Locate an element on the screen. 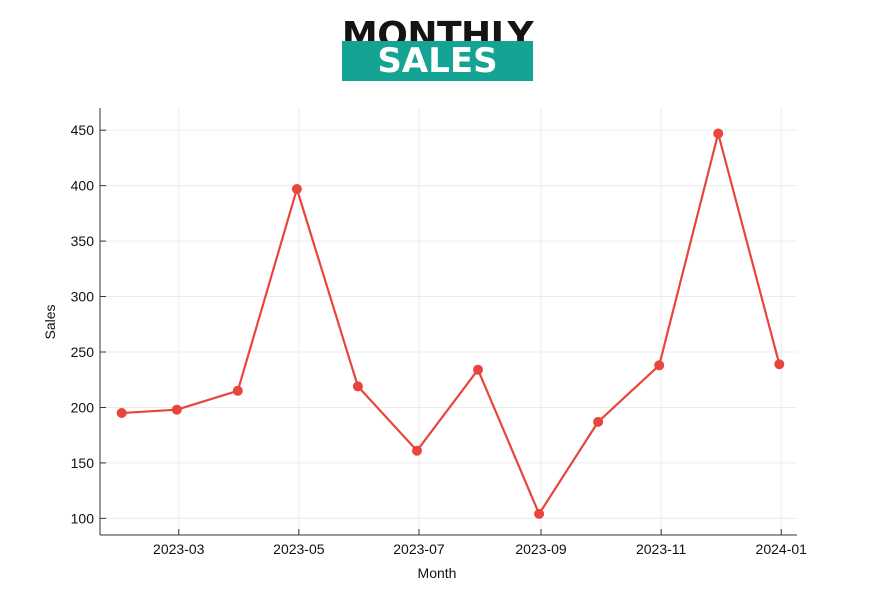 The image size is (875, 592). y-tick-label: 200 is located at coordinates (83, 407).